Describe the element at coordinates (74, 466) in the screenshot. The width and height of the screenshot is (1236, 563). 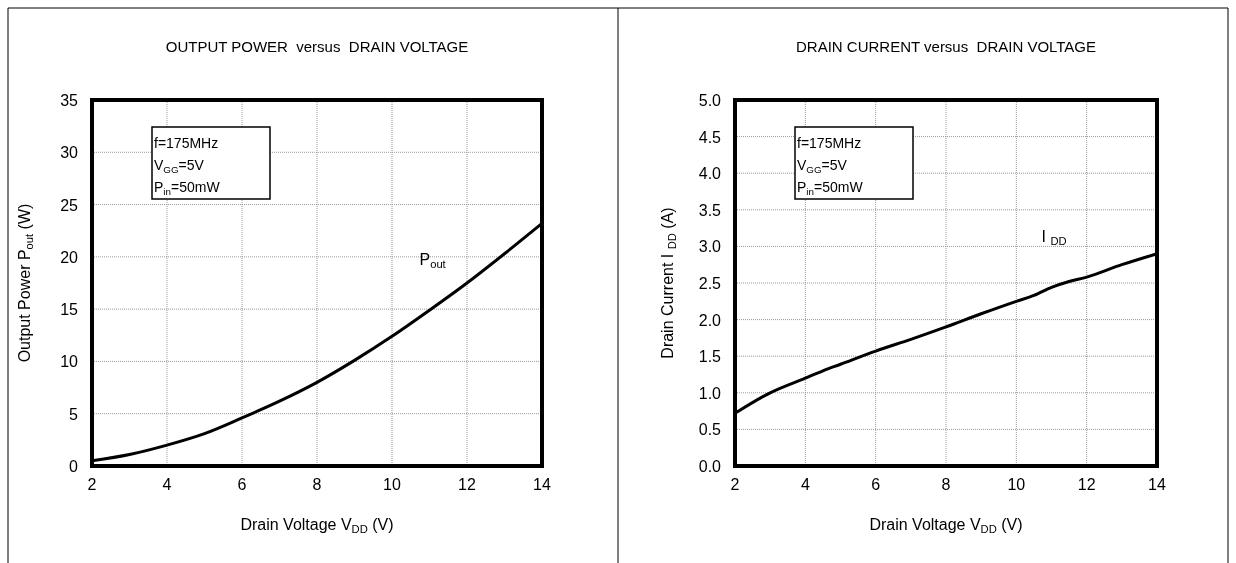
I see `y-tick-label: 0` at that location.